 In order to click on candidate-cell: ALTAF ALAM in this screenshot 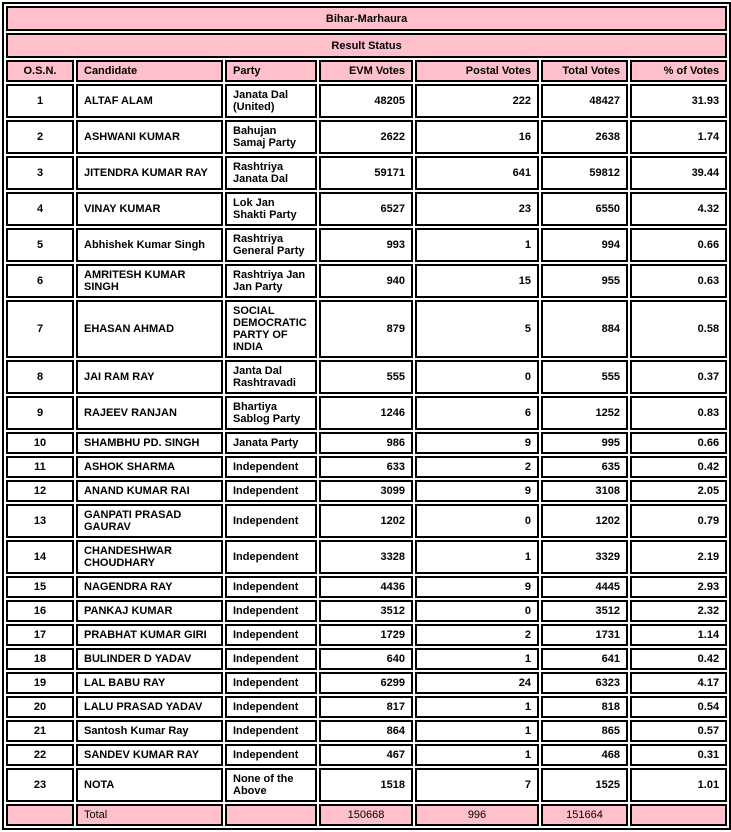, I will do `click(149, 101)`.